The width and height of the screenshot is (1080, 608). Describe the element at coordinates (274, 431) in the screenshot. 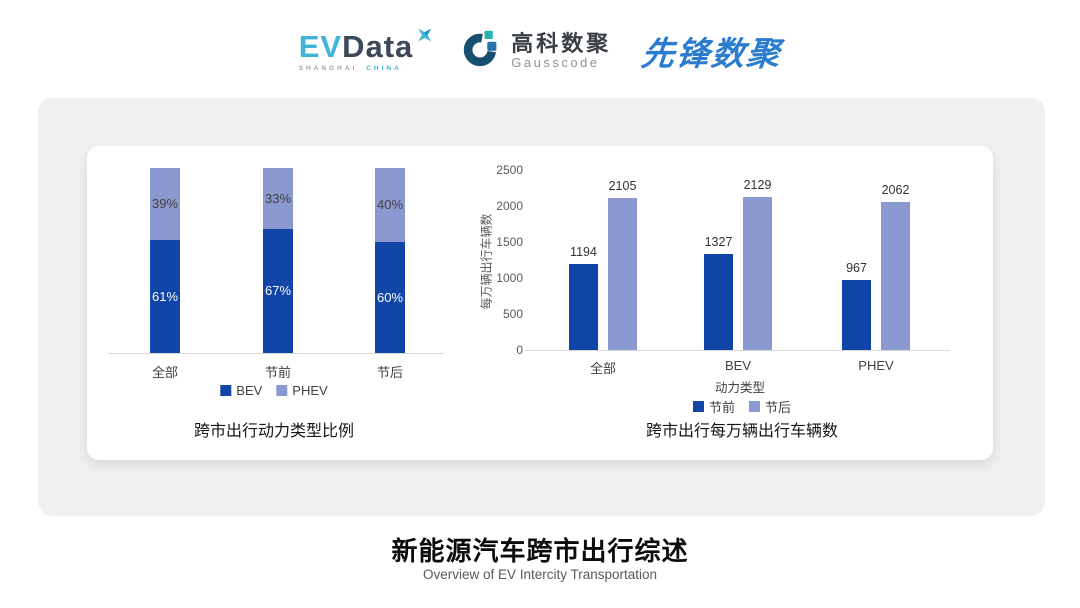

I see `left-chart-title: 跨市出行动力类型比例` at that location.